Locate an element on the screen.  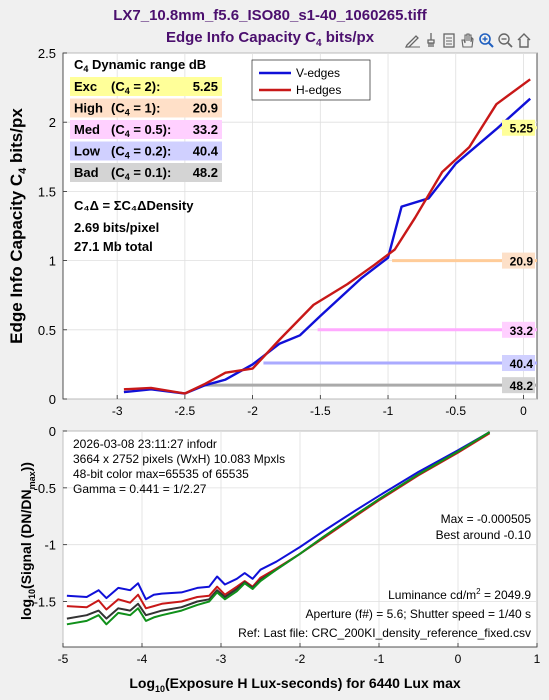
top-x-tick-label: -2 is located at coordinates (252, 411).